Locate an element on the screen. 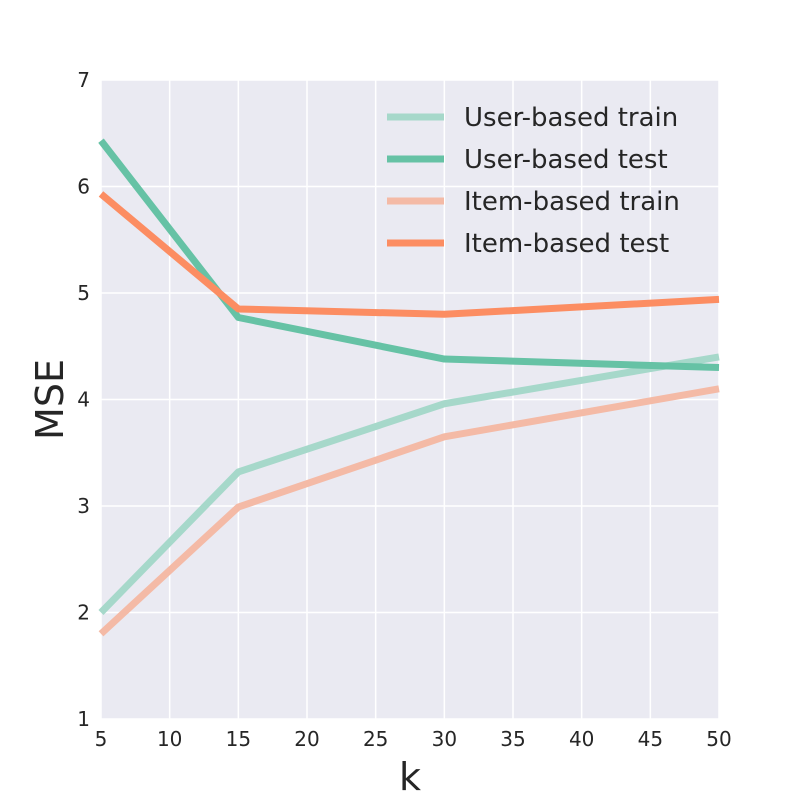 The image size is (800, 800). legend-label-item-based-test: Item-based test is located at coordinates (566, 244).